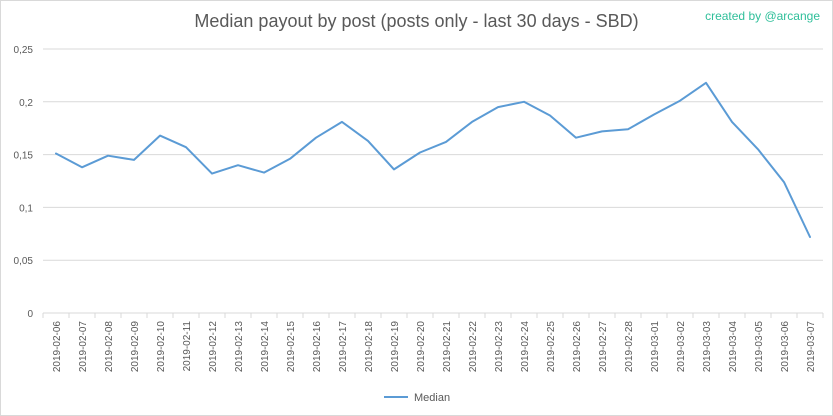  What do you see at coordinates (135, 347) in the screenshot?
I see `x-tick-label: 2019-02-09` at bounding box center [135, 347].